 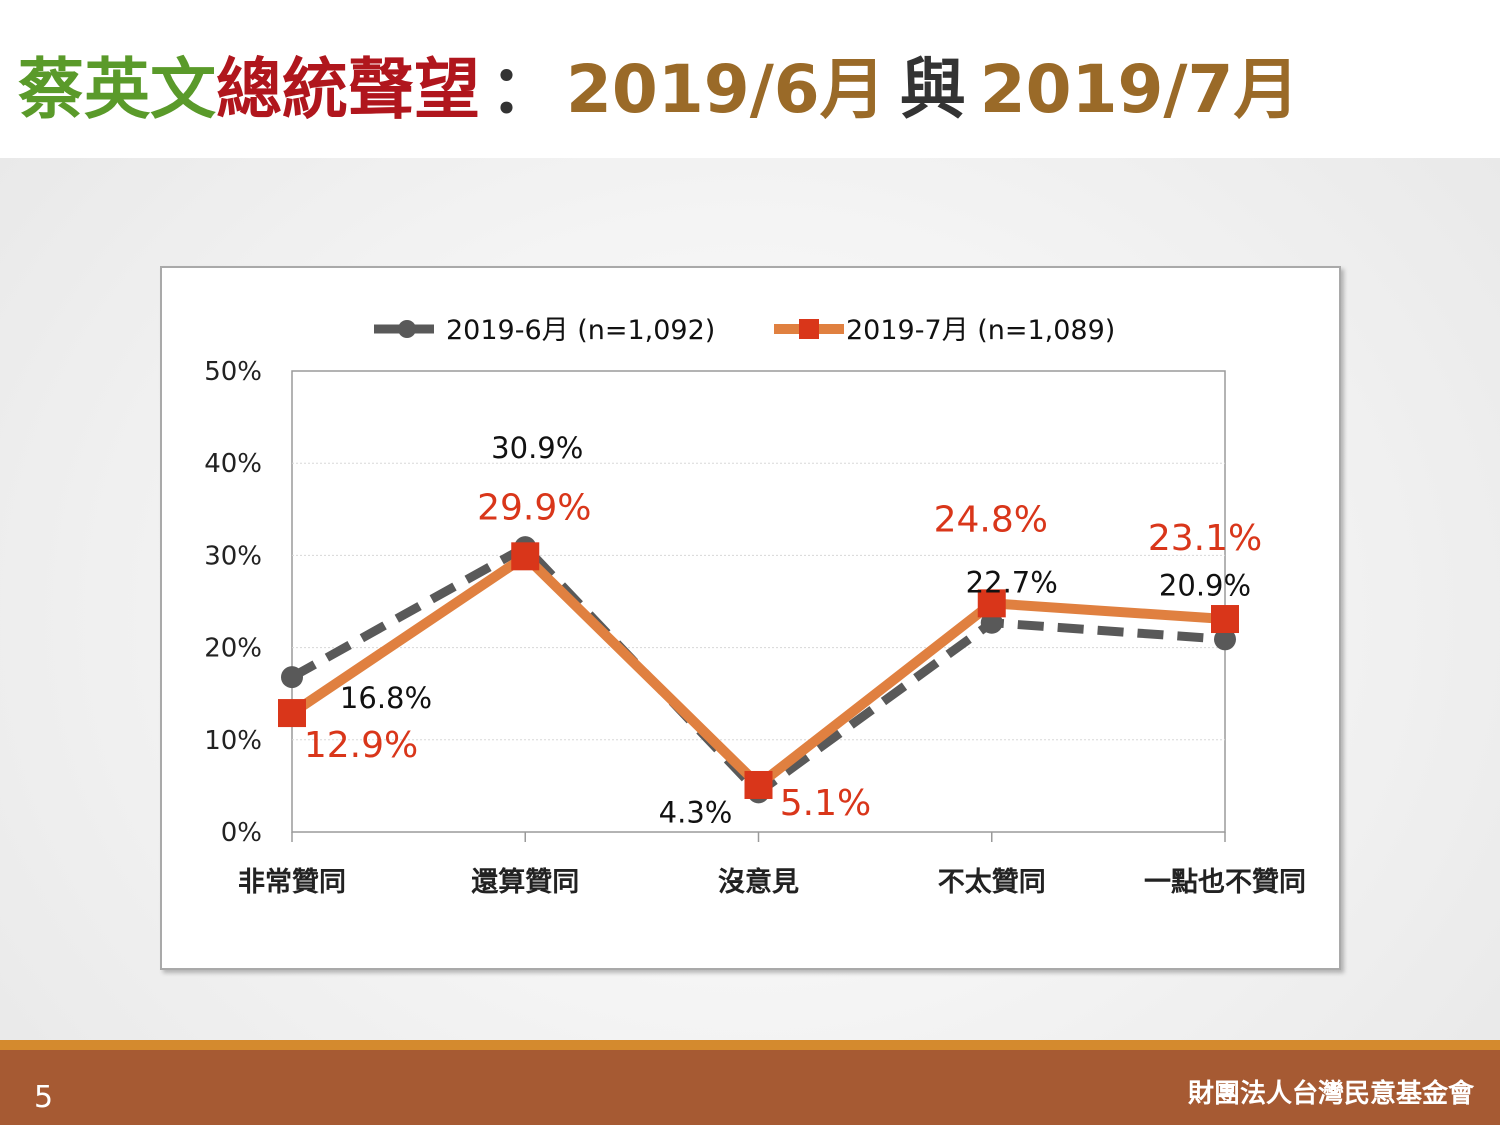 I want to click on data-label-2019-06: 16.8%, so click(x=386, y=698).